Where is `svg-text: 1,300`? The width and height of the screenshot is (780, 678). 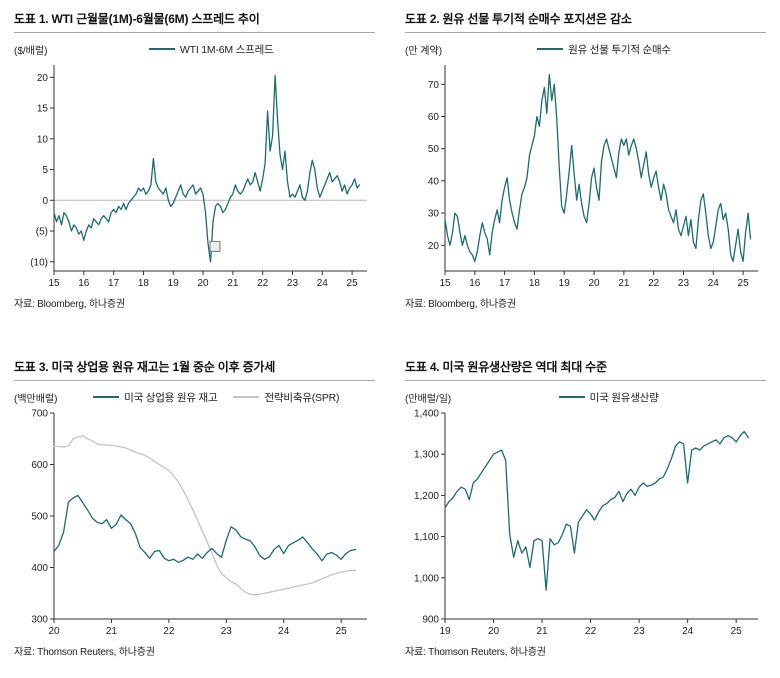 svg-text: 1,300 is located at coordinates (426, 455).